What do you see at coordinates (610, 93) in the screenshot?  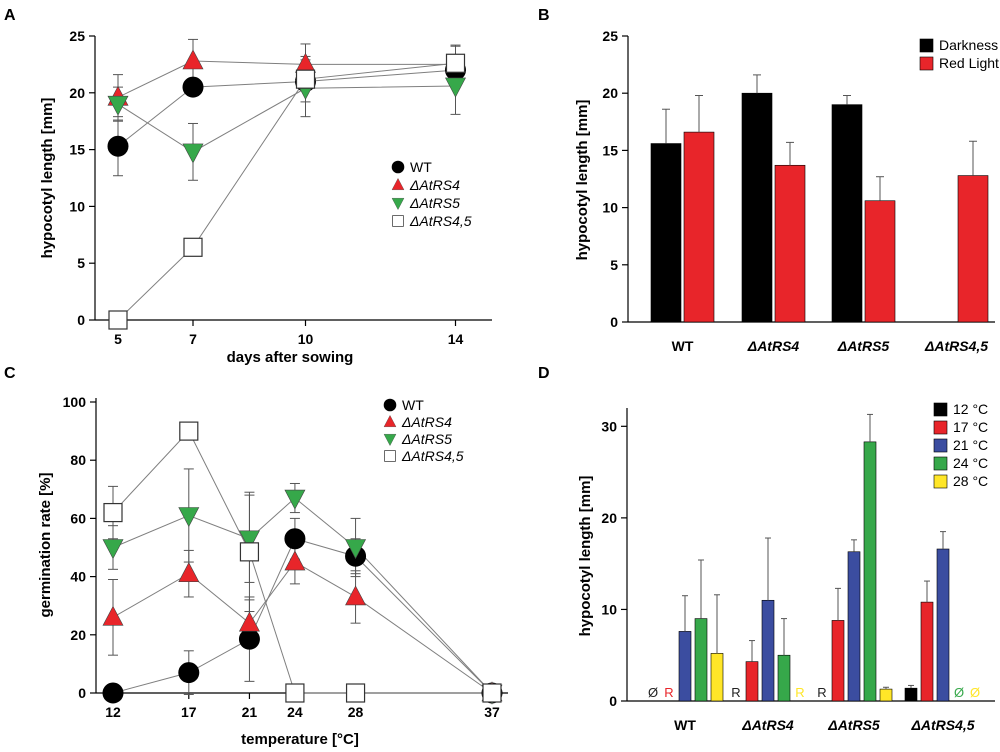 I see `y-tick-label: 20` at bounding box center [610, 93].